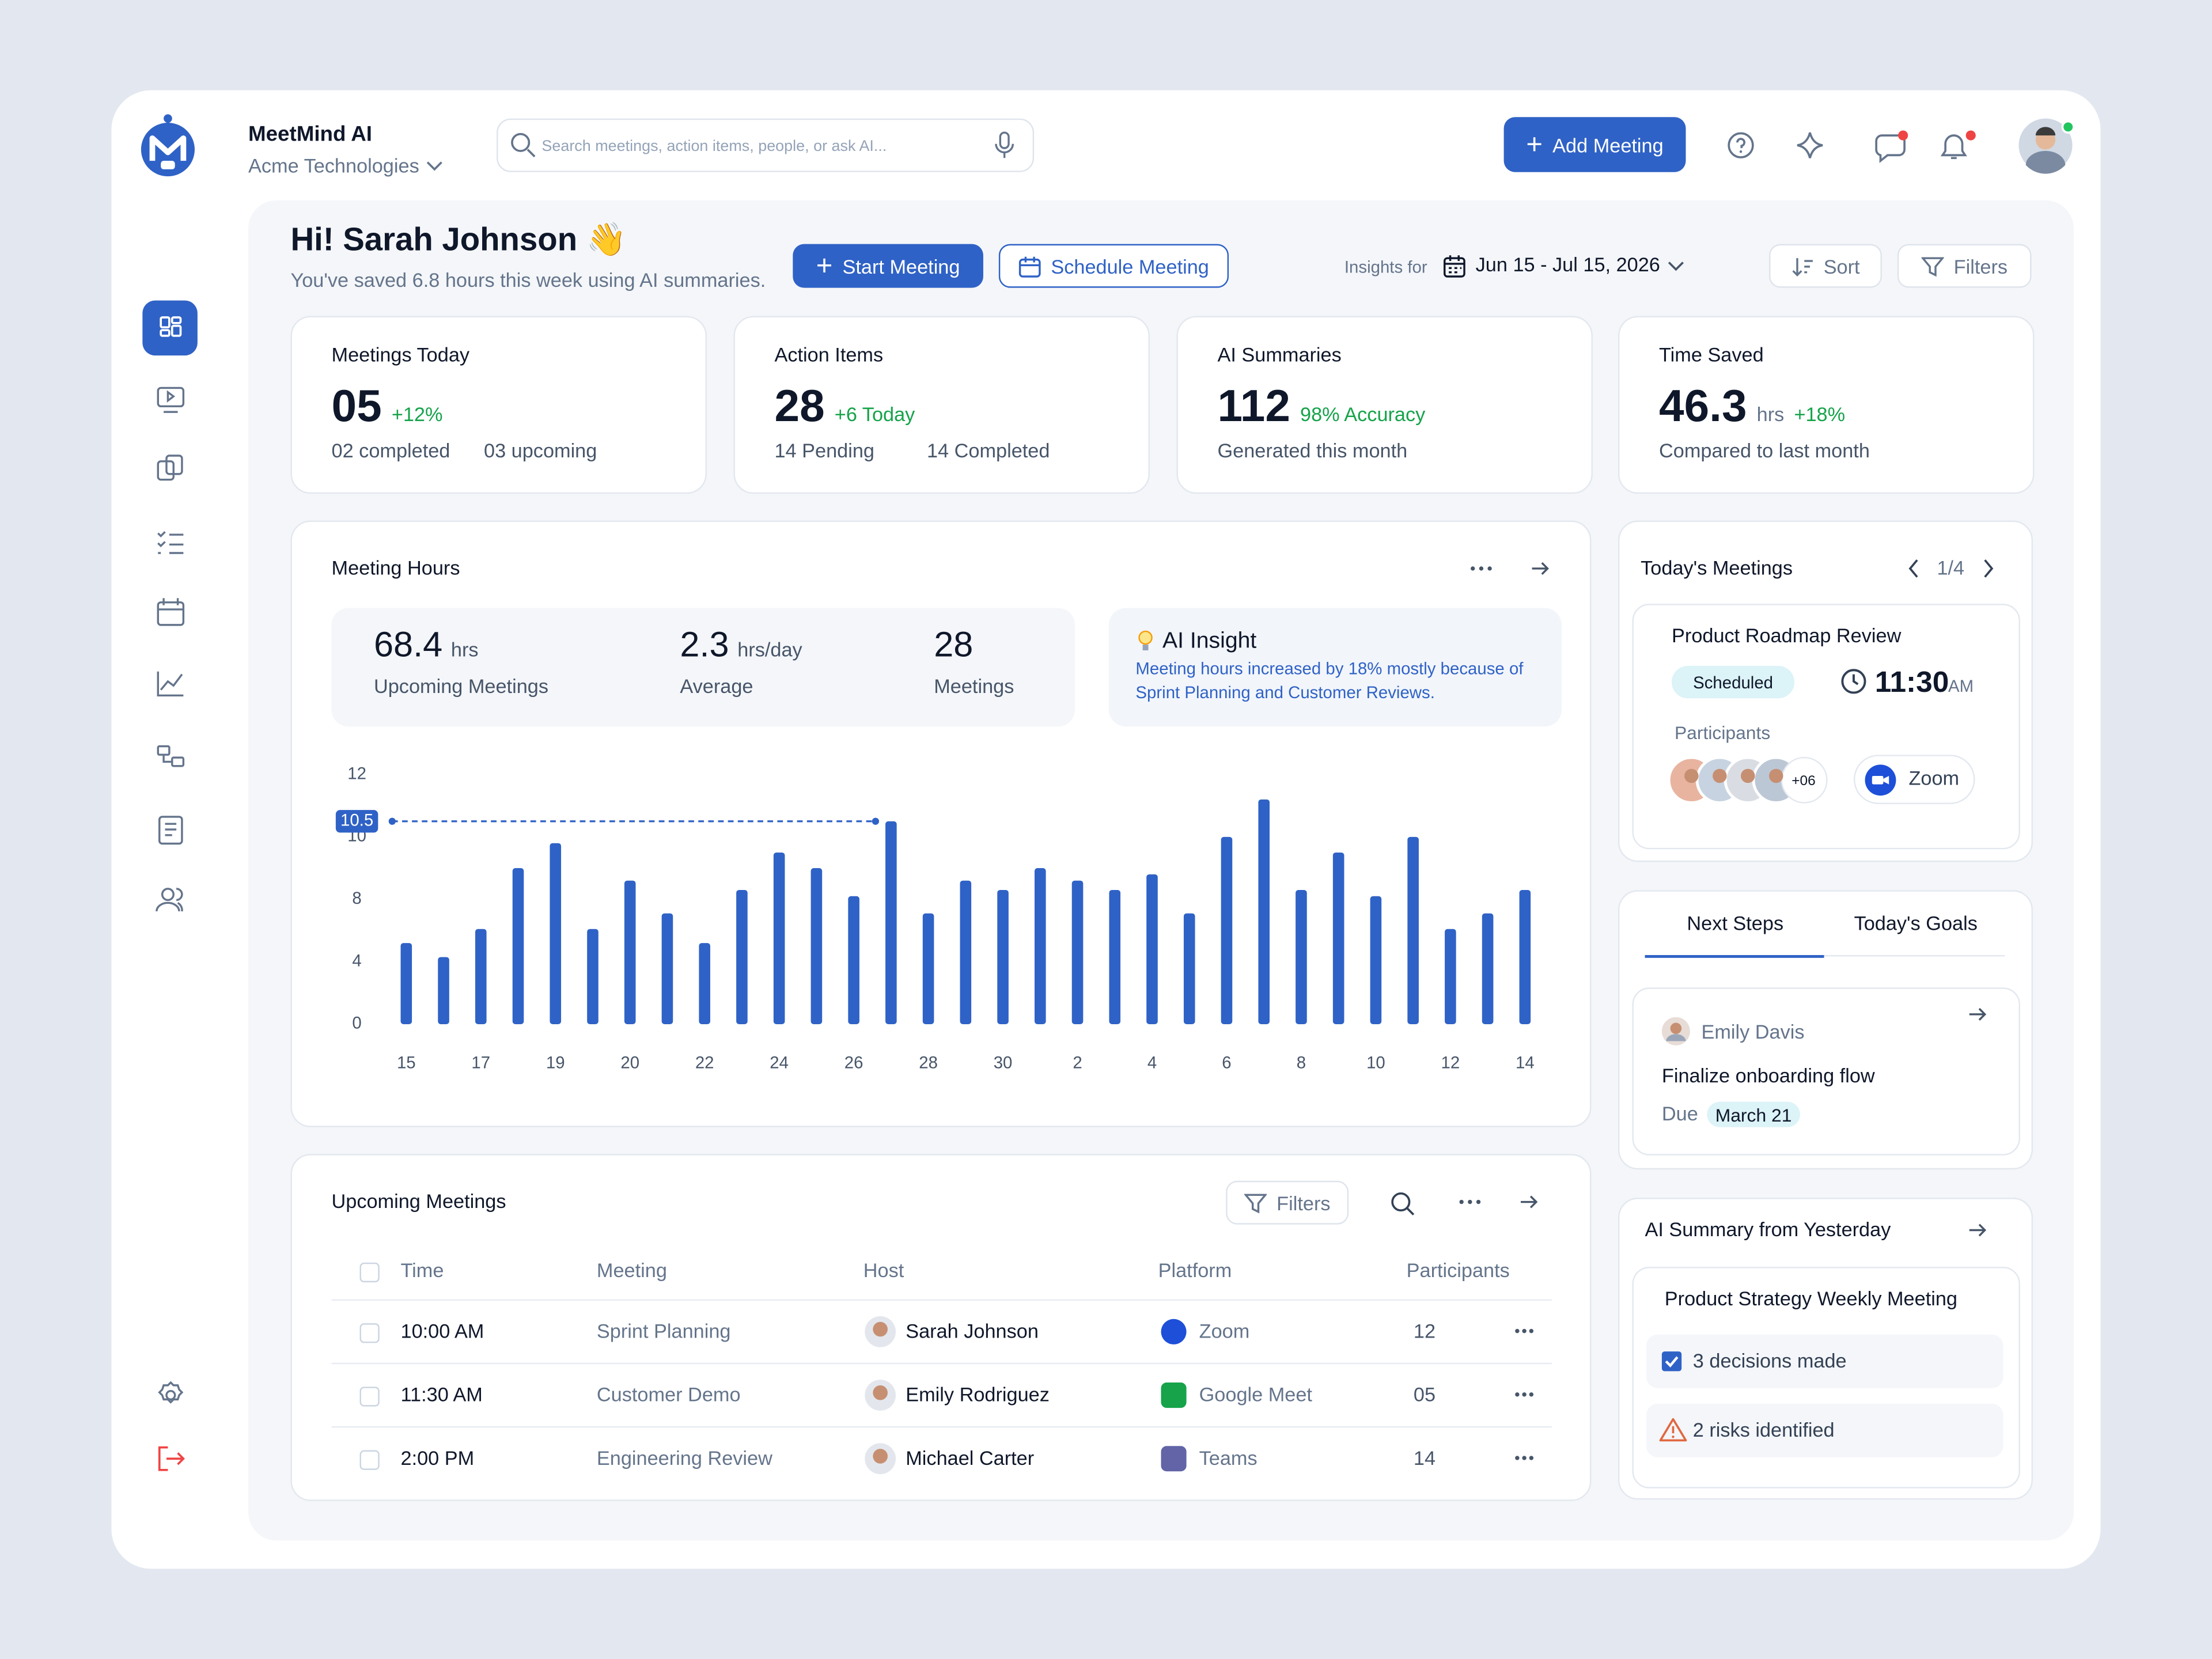  I want to click on meeting-detail, so click(1826, 727).